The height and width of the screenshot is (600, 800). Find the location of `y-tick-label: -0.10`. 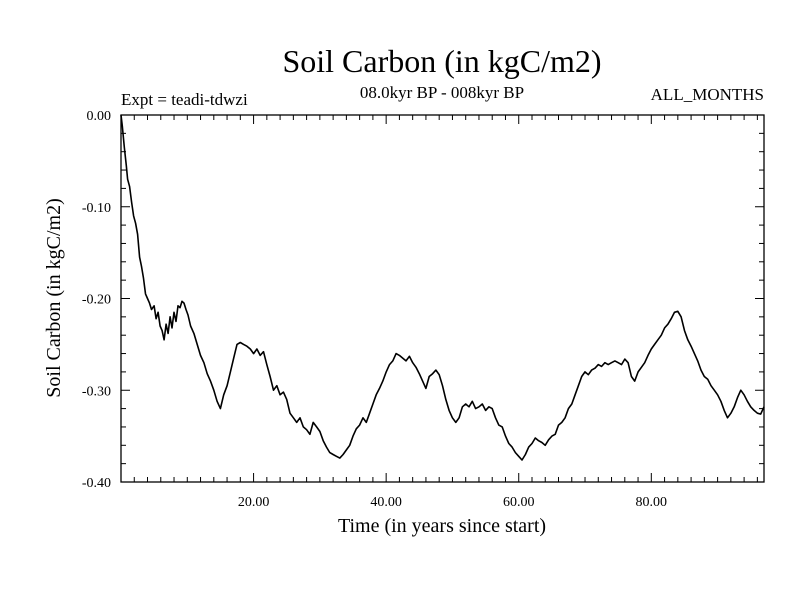

y-tick-label: -0.10 is located at coordinates (96, 208).